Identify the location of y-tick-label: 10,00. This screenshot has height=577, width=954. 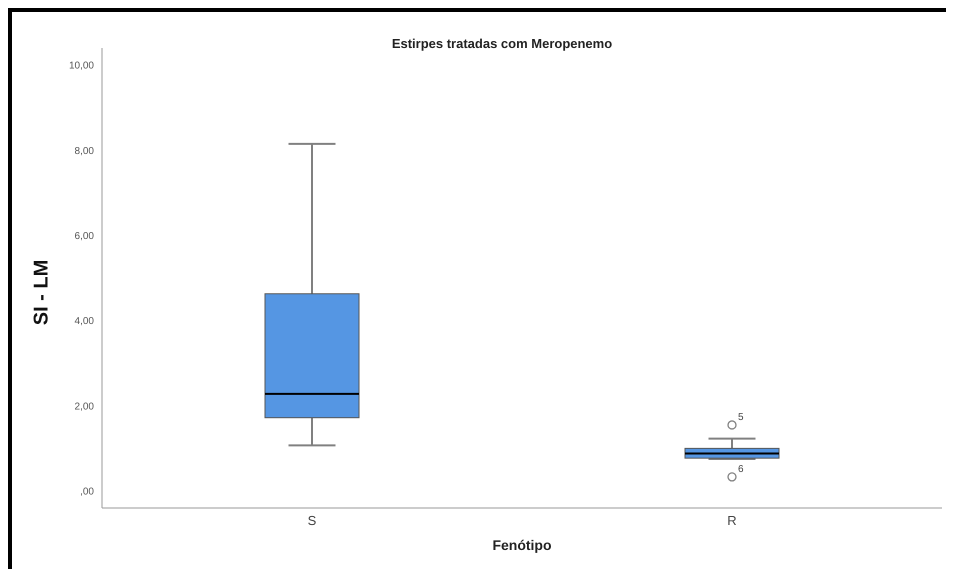
(81, 66).